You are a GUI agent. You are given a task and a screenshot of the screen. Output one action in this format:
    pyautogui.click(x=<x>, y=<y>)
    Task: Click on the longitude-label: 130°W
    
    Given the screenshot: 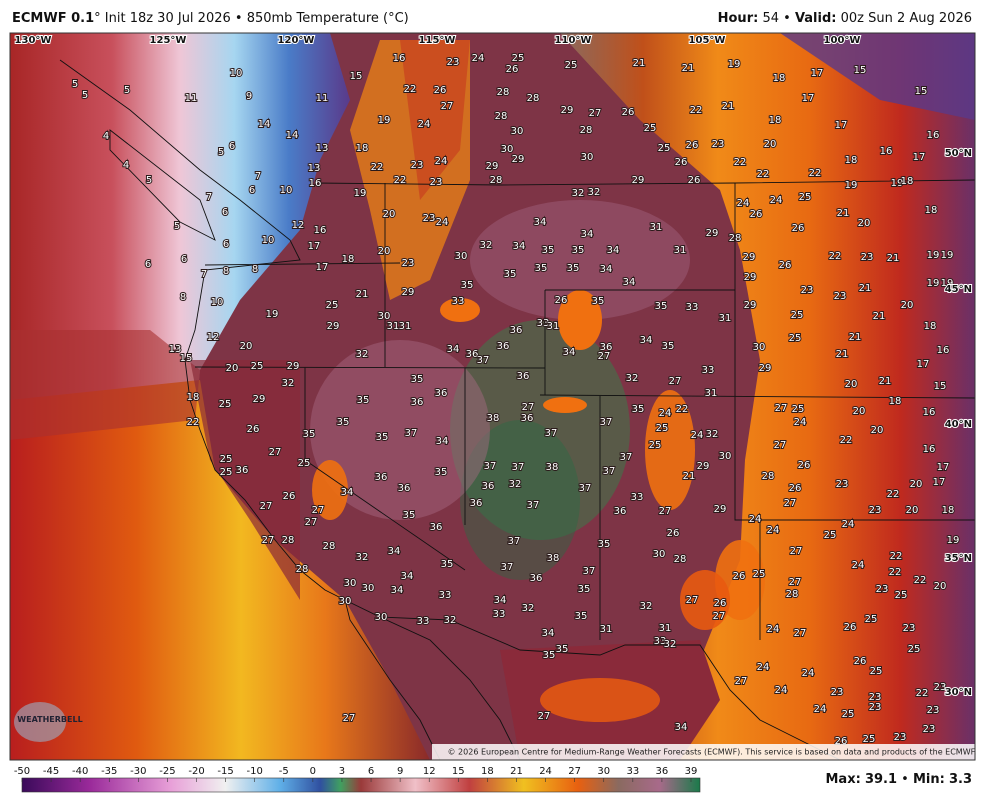 What is the action you would take?
    pyautogui.click(x=33, y=40)
    